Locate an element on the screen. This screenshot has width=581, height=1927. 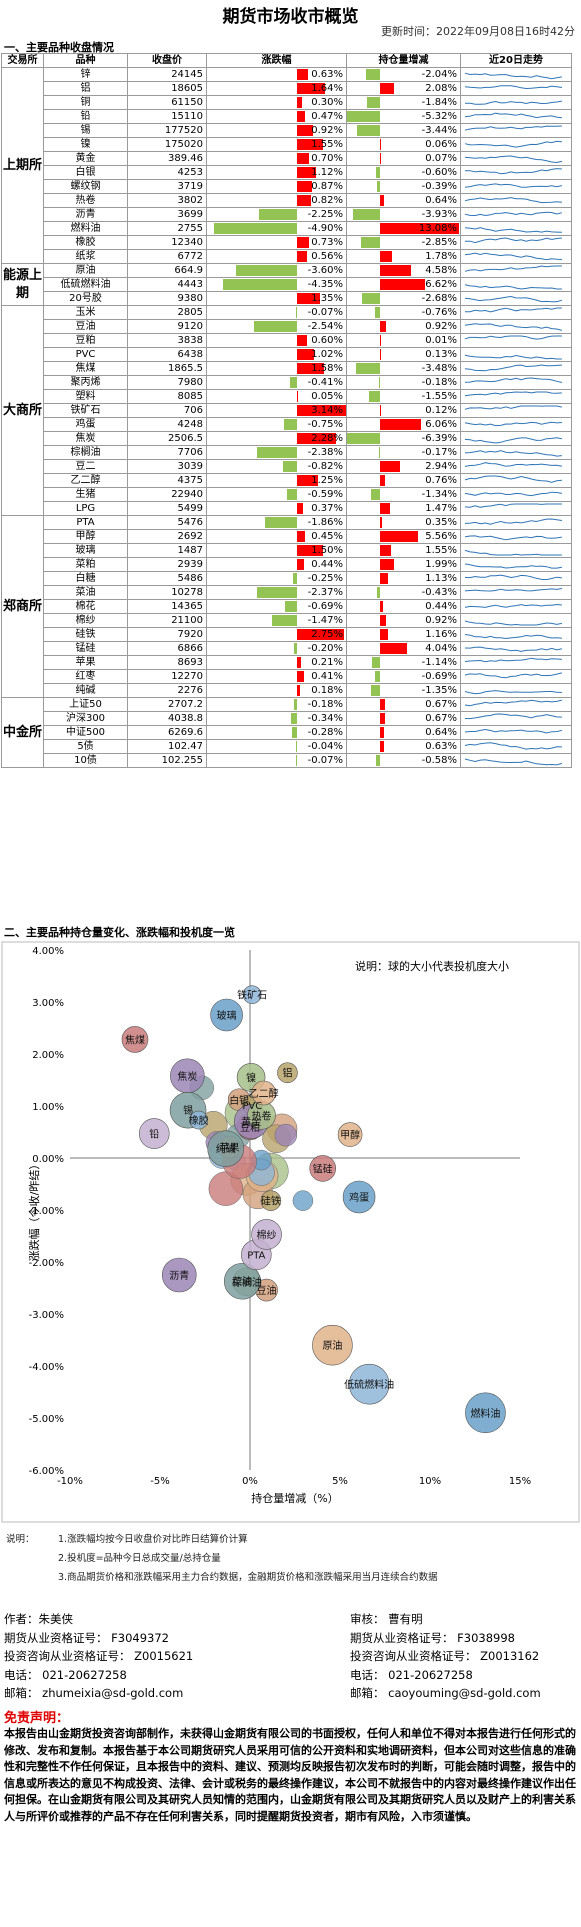
point-label: 铅 is located at coordinates (154, 1134).